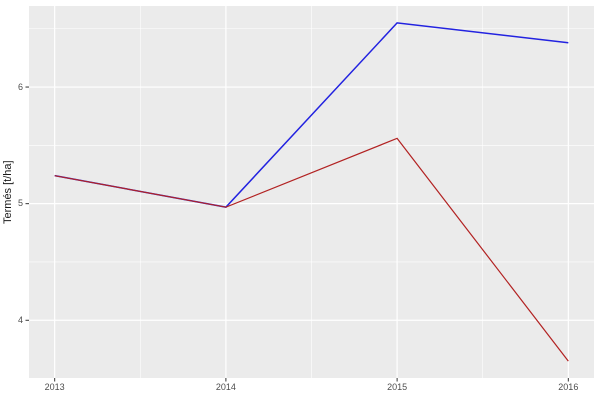 This screenshot has width=600, height=400. Describe the element at coordinates (20, 86) in the screenshot. I see `y-tick-label: 6` at that location.